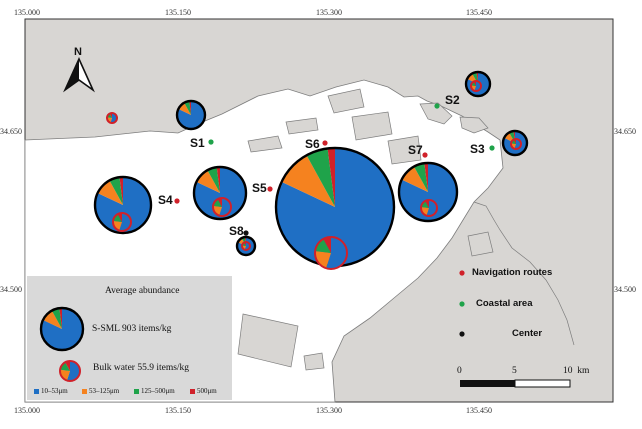 The width and height of the screenshot is (642, 429). I want to click on lon-tick-bottom-3: 135.300, so click(329, 410).